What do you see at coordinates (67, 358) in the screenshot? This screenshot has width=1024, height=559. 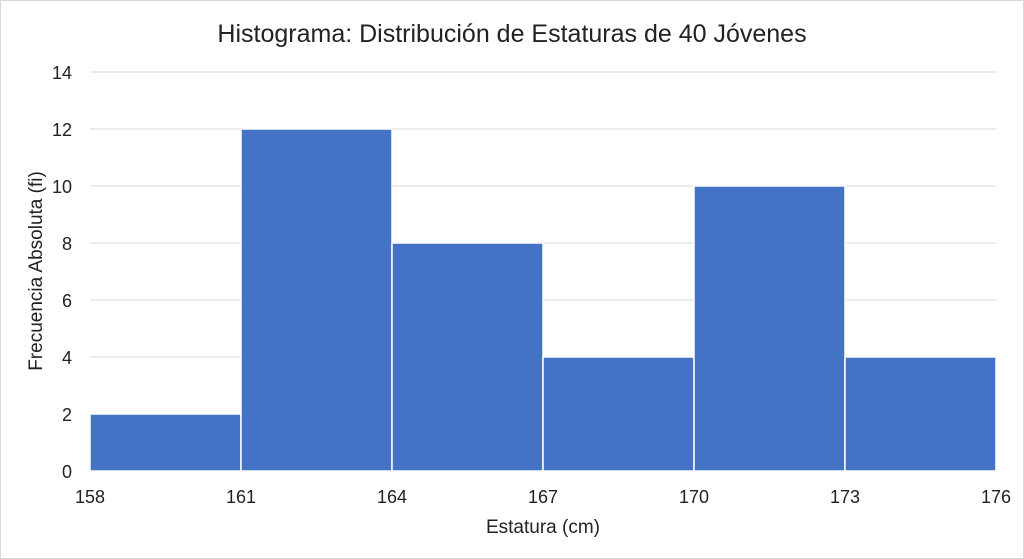 I see `y-tick-label: 4` at bounding box center [67, 358].